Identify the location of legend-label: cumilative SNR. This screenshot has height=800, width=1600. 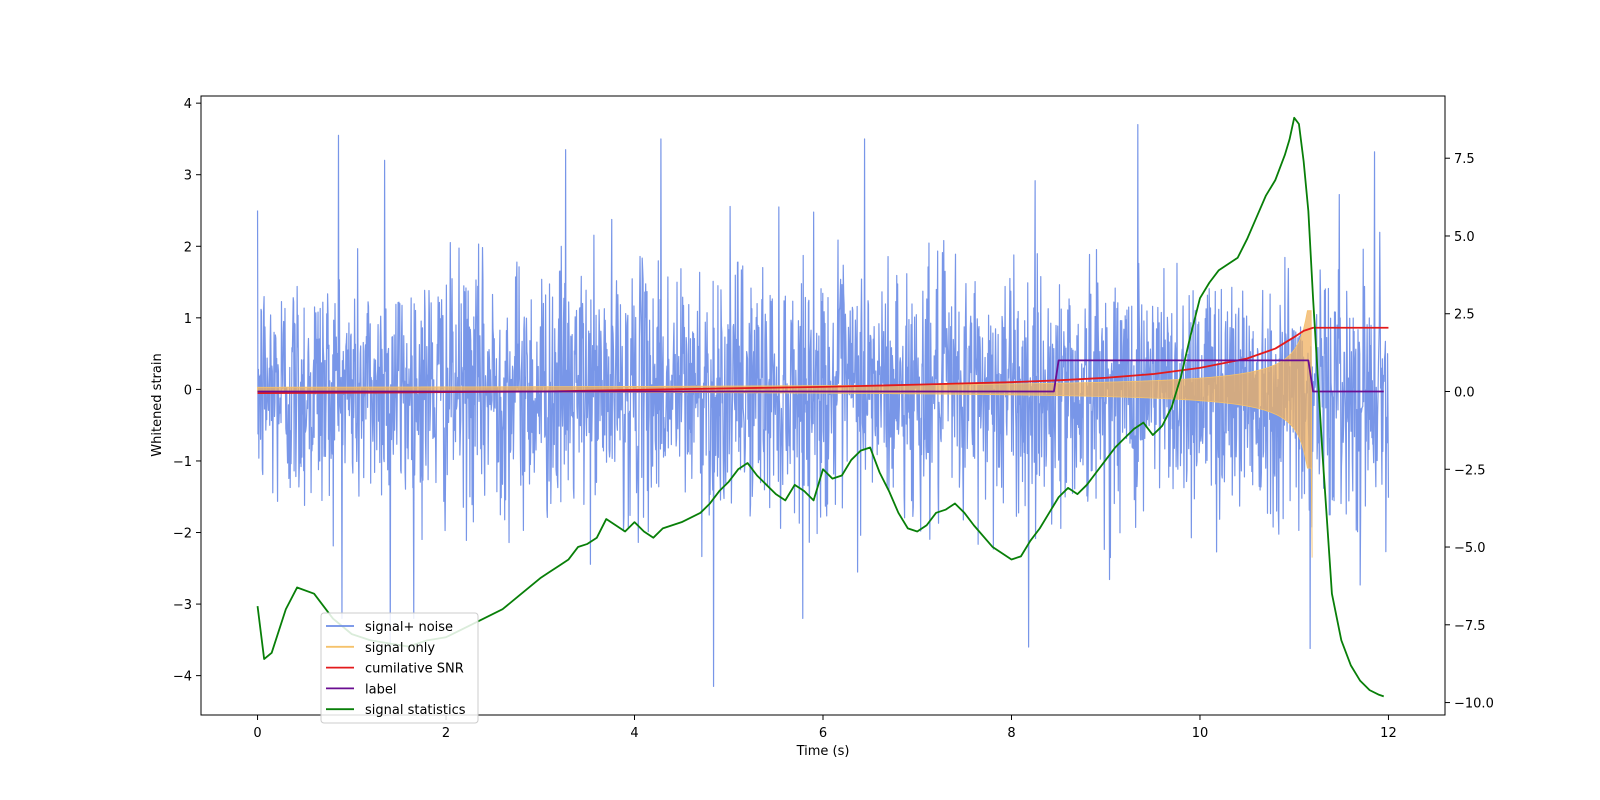
(414, 669).